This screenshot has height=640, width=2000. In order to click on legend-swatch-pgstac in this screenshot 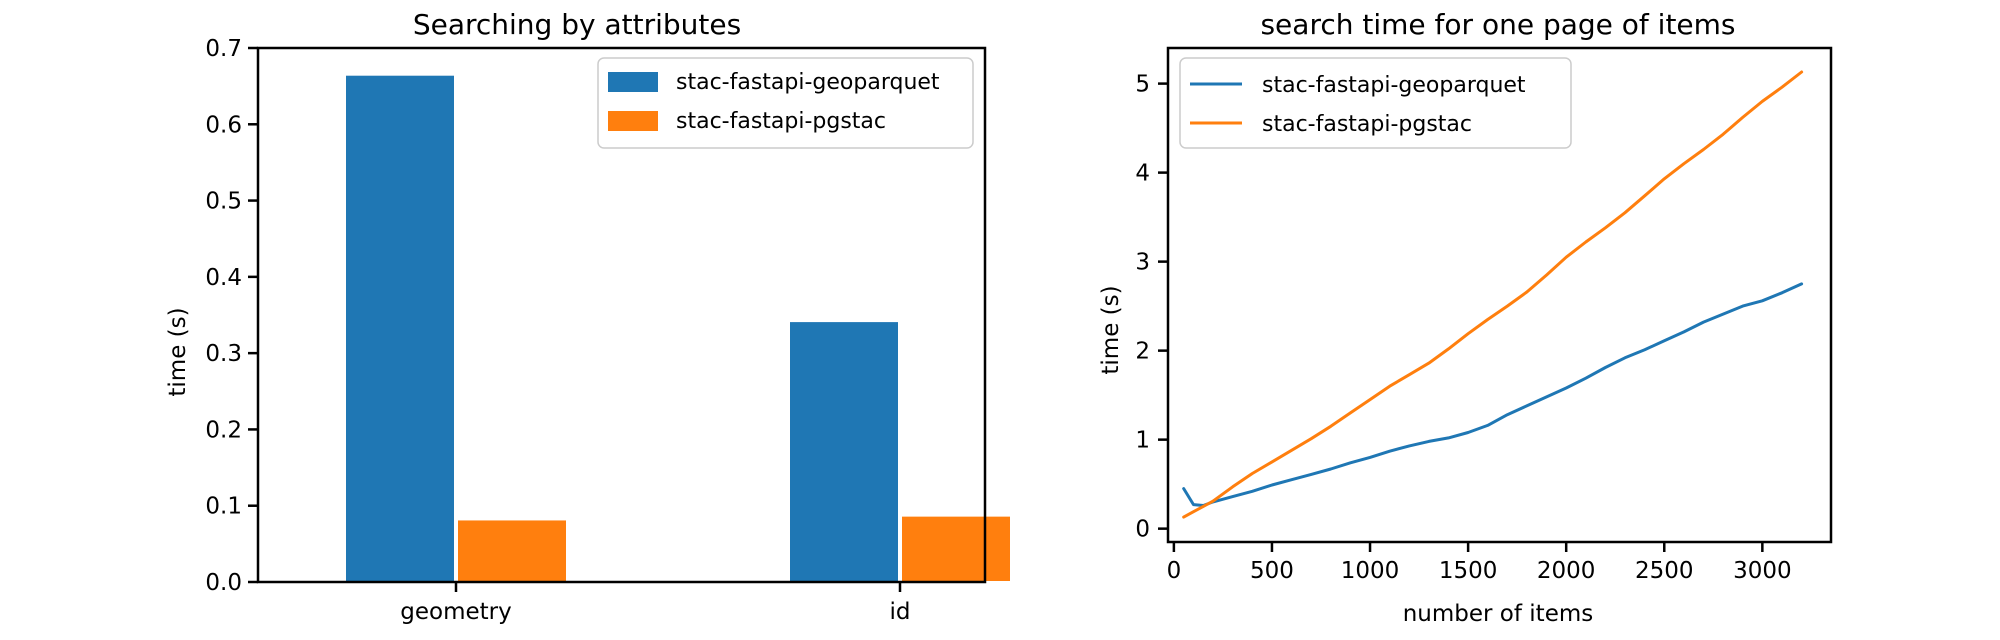, I will do `click(633, 121)`.